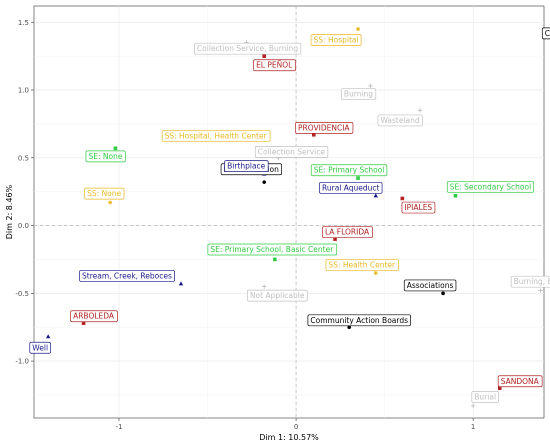  What do you see at coordinates (22, 362) in the screenshot?
I see `y-tick-label: -1.0` at bounding box center [22, 362].